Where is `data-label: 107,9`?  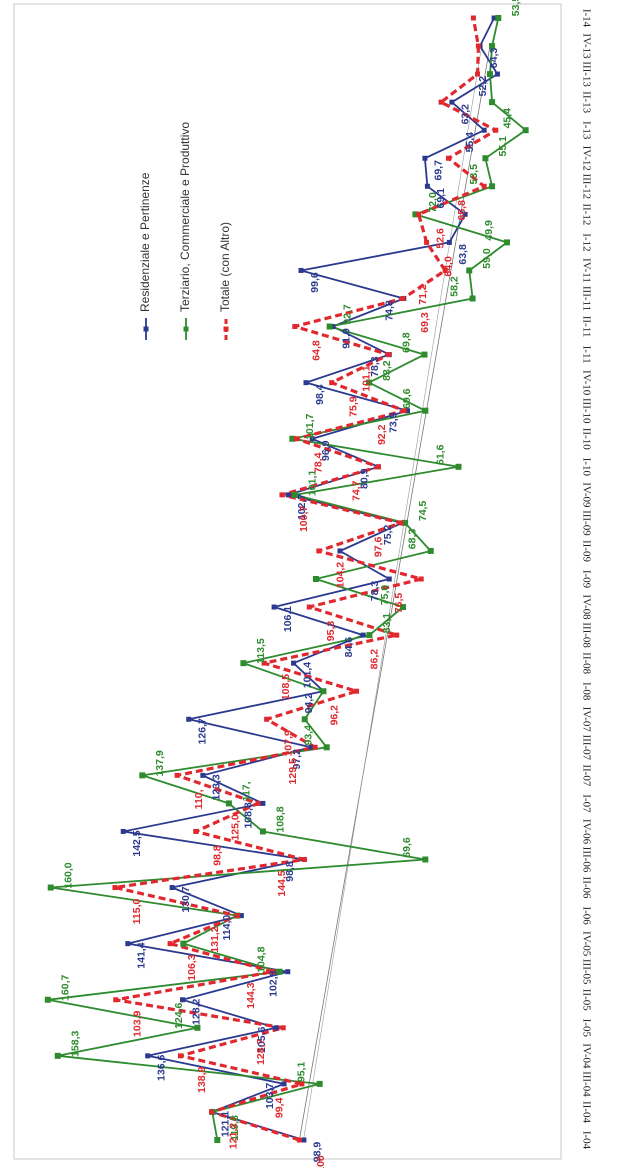
data-label: 107,9 is located at coordinates (288, 743).